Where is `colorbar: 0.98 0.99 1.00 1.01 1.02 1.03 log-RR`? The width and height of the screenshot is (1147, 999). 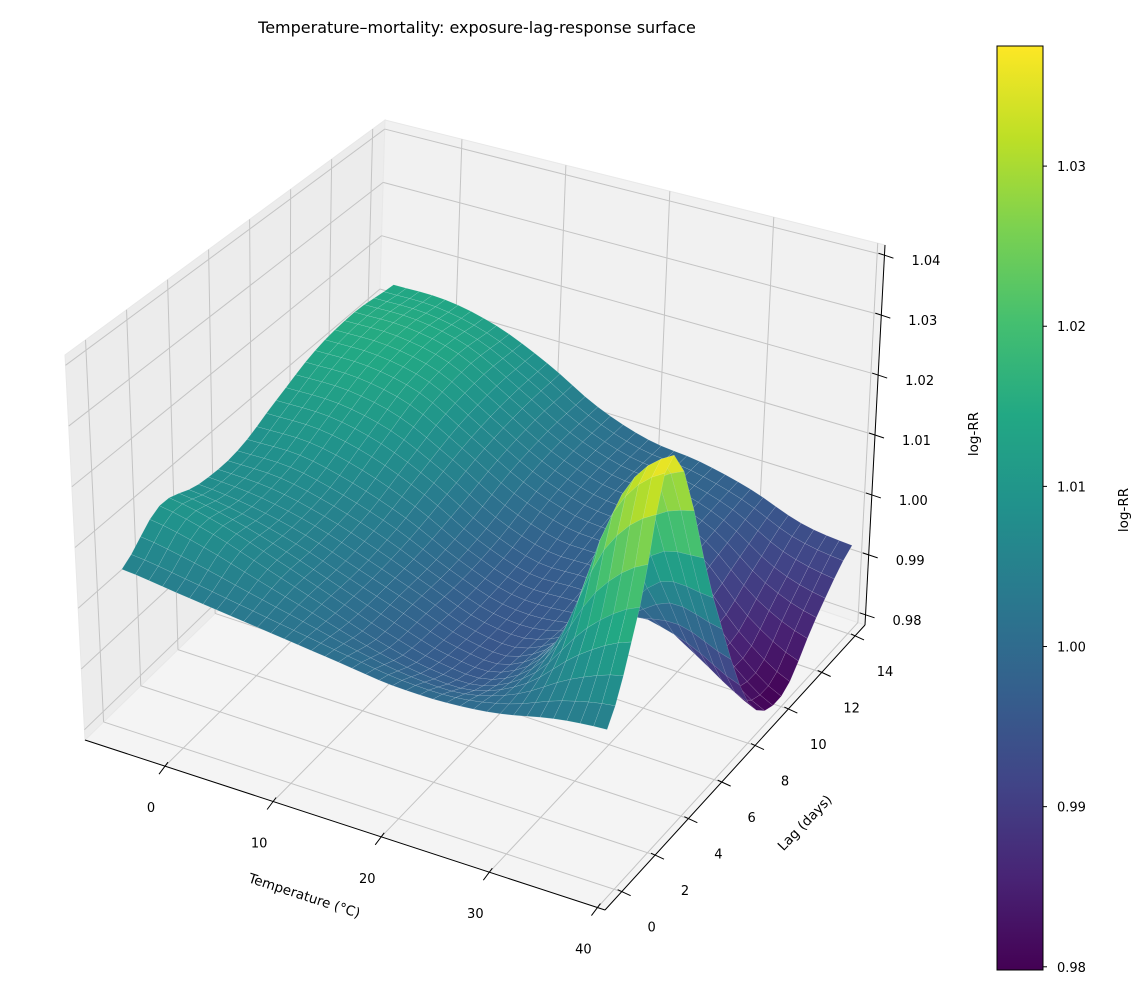
colorbar: 0.98 0.99 1.00 1.01 1.02 1.03 log-RR is located at coordinates (1064, 510).